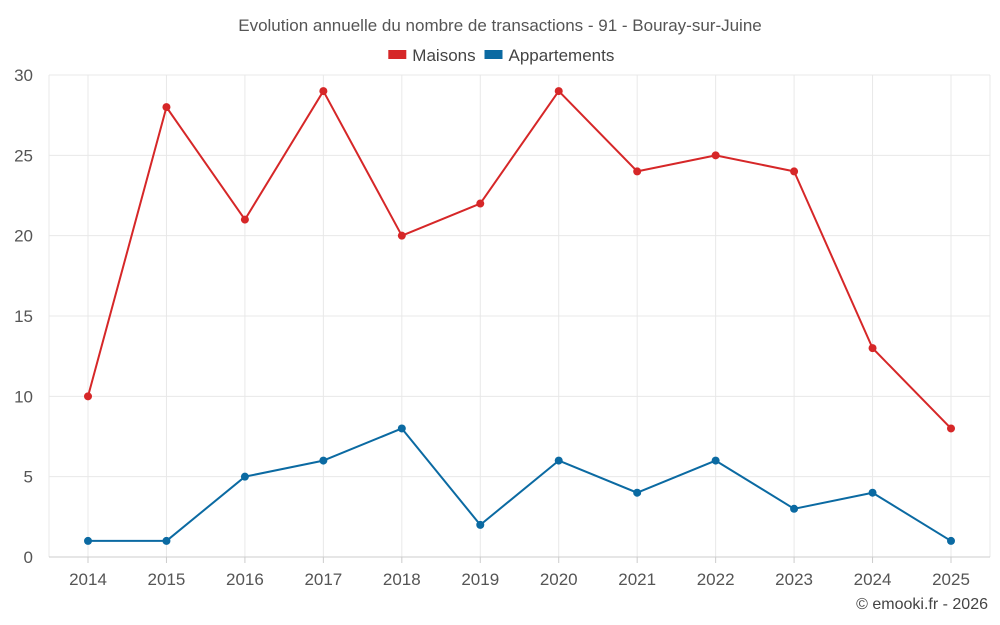 The height and width of the screenshot is (625, 1000). What do you see at coordinates (794, 579) in the screenshot?
I see `x-tick-label: 2023` at bounding box center [794, 579].